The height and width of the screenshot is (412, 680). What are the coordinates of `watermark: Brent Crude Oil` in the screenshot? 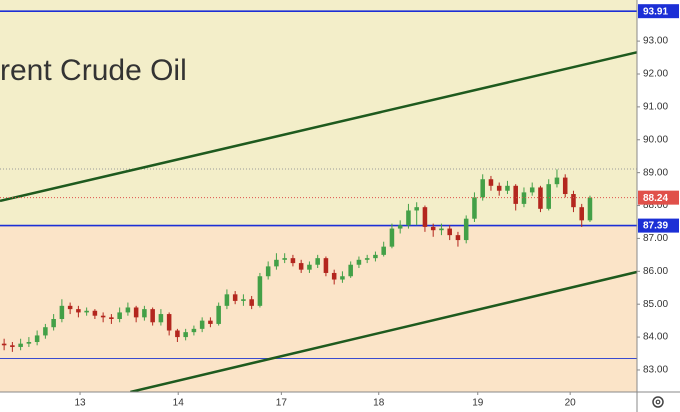 It's located at (93, 70).